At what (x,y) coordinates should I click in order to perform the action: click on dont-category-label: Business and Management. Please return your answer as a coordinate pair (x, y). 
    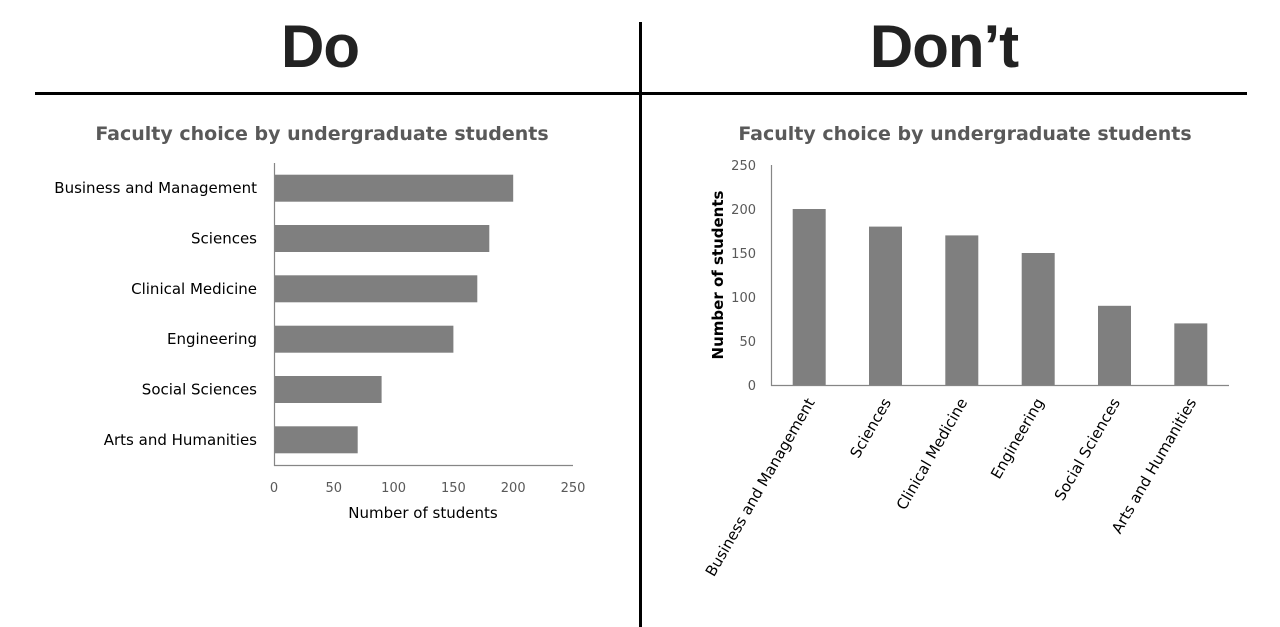
    Looking at the image, I should click on (760, 487).